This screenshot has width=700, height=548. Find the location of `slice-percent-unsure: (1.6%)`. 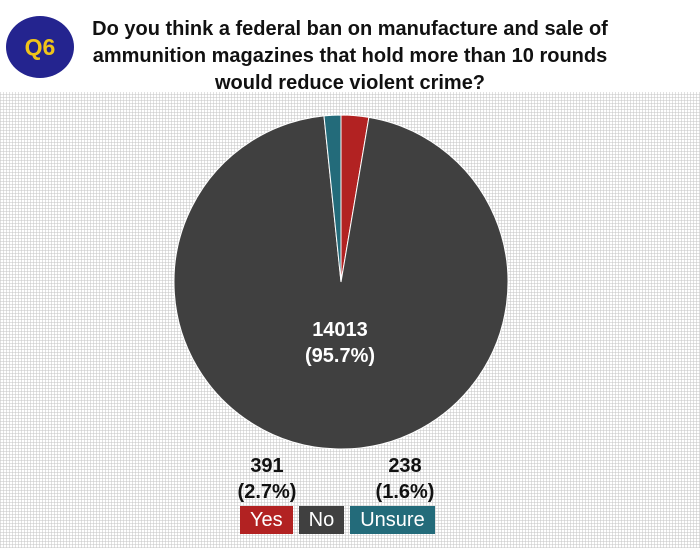

slice-percent-unsure: (1.6%) is located at coordinates (405, 492).